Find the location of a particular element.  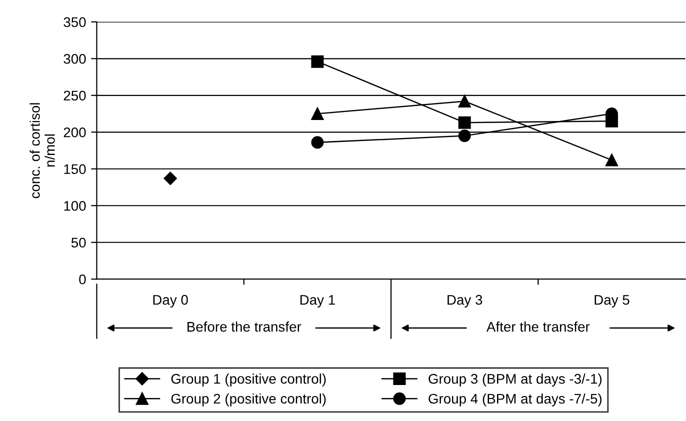

x-tick-label: Day 1 is located at coordinates (317, 301).